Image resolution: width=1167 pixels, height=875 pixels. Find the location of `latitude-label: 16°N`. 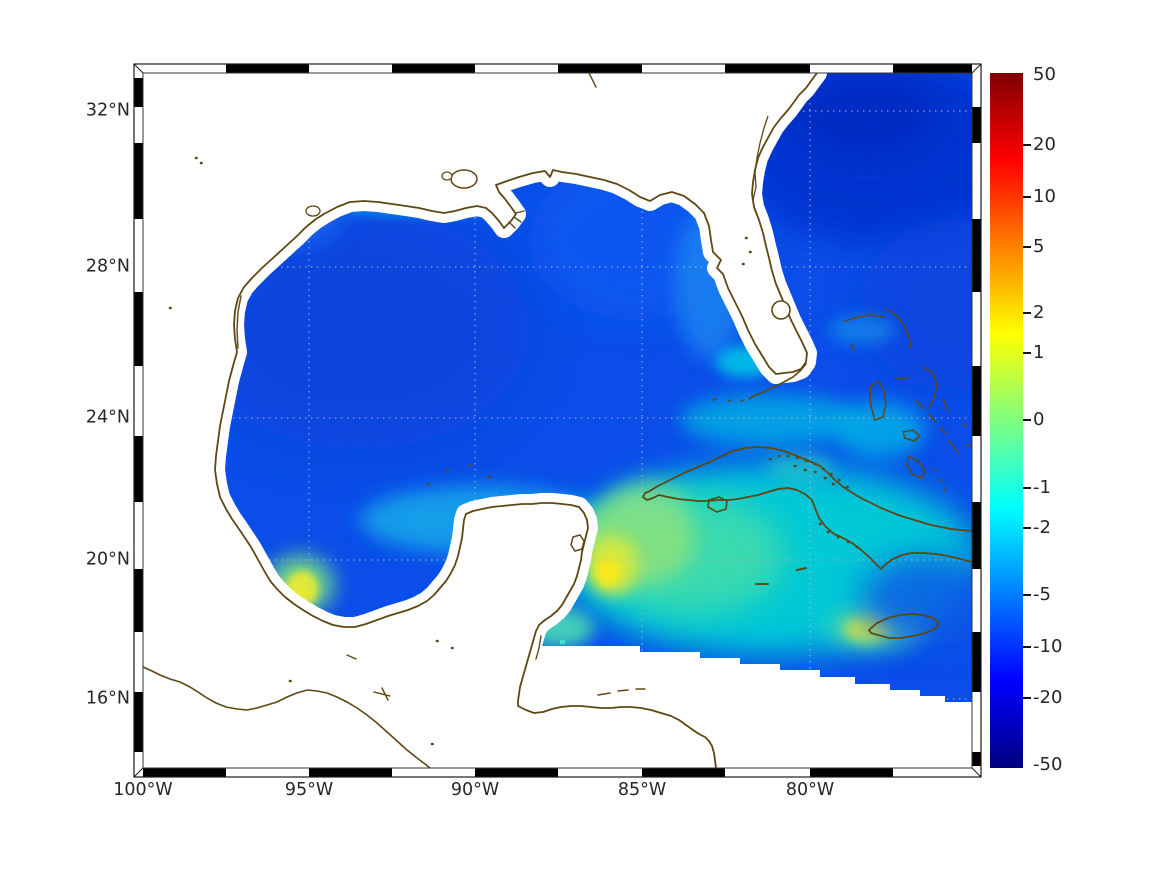

latitude-label: 16°N is located at coordinates (107, 698).